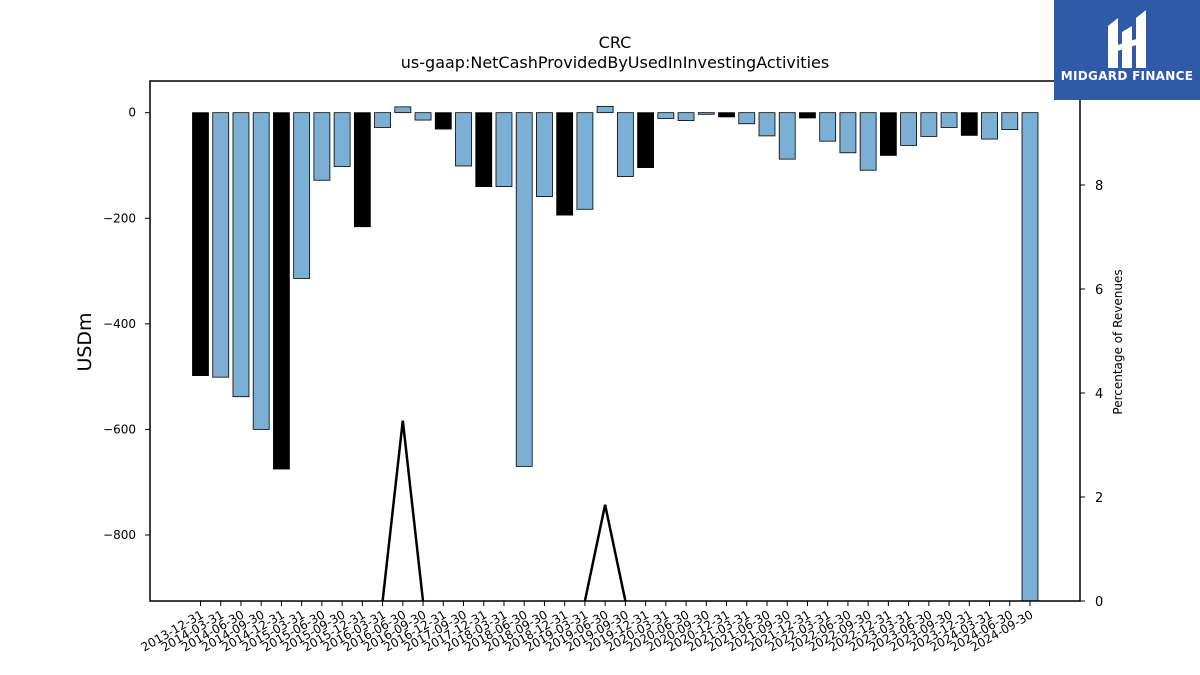  Describe the element at coordinates (119, 218) in the screenshot. I see `y-tick-label: −200` at that location.